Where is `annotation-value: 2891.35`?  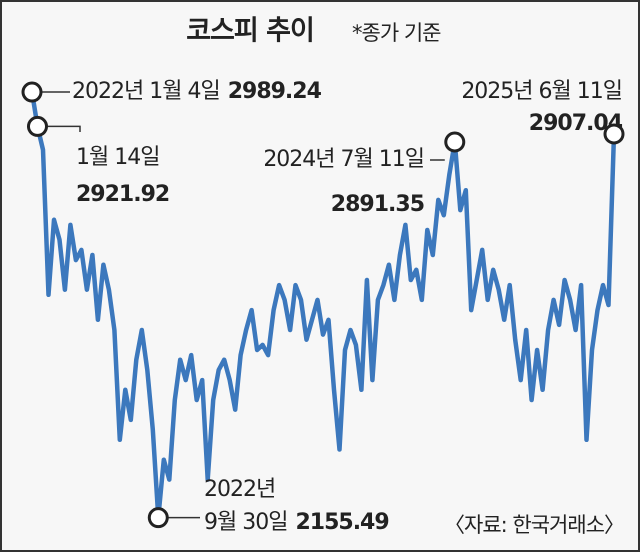 annotation-value: 2891.35 is located at coordinates (377, 204).